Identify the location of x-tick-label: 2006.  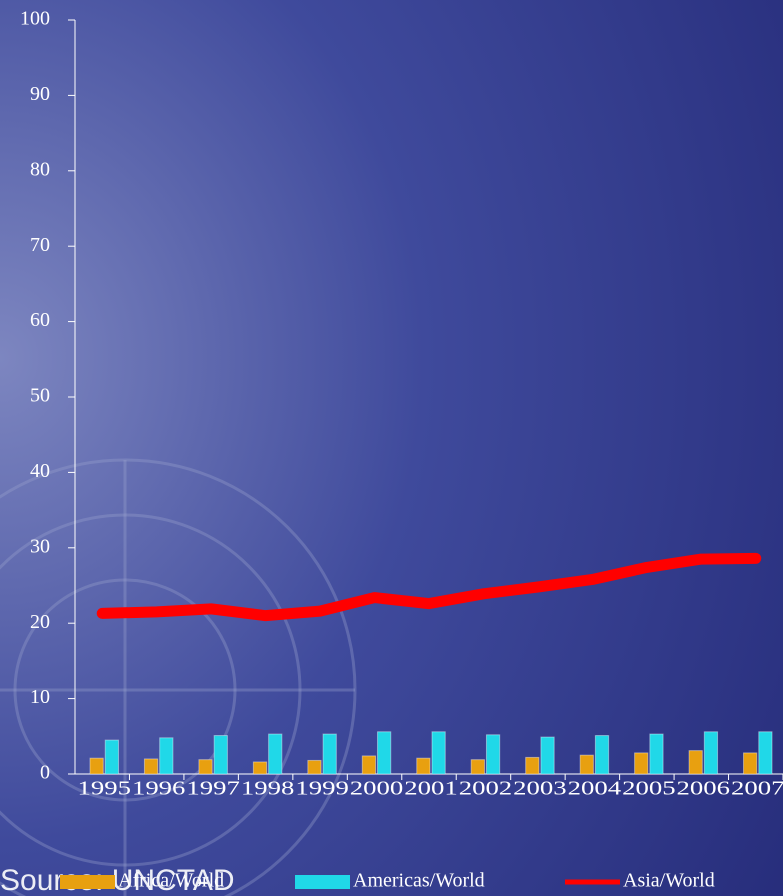
(703, 789).